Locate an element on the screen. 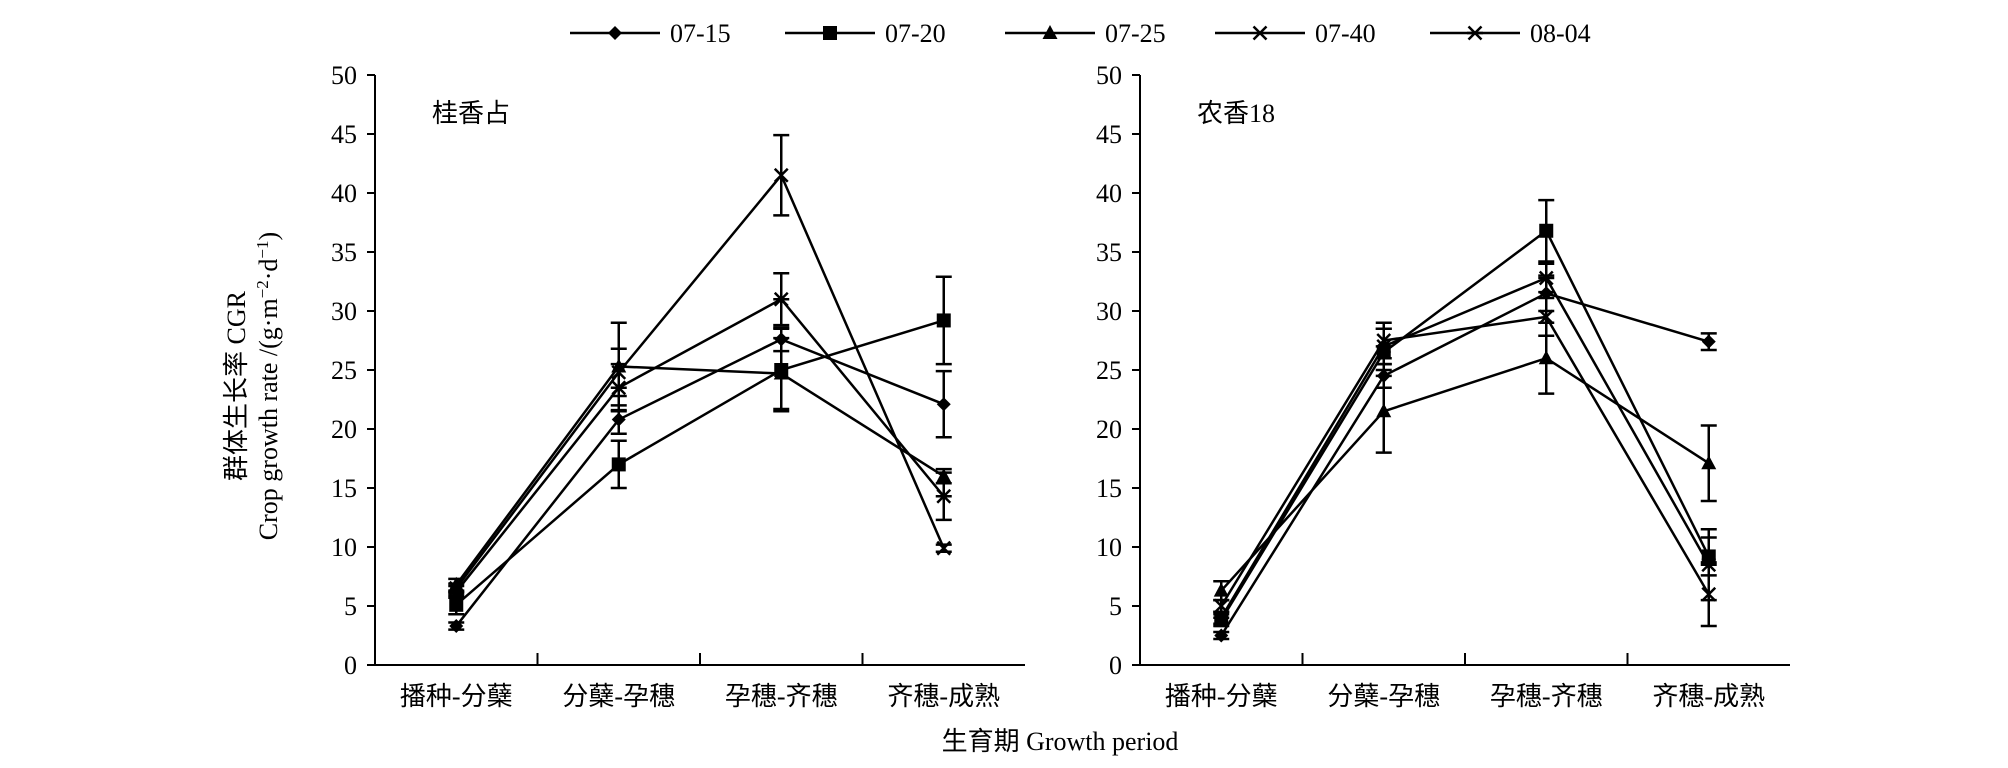  legend-item-07-40: 07-40 is located at coordinates (1295, 33).